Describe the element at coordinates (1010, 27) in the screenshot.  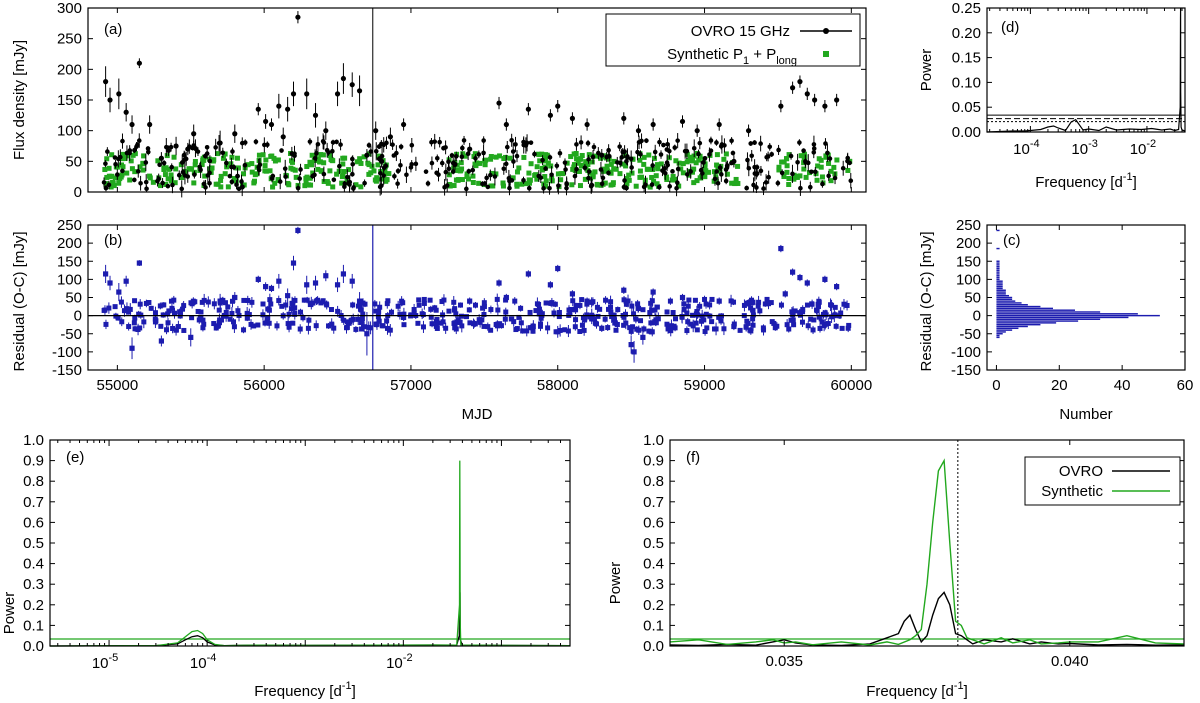
I see `panel-label-d: (d)` at that location.